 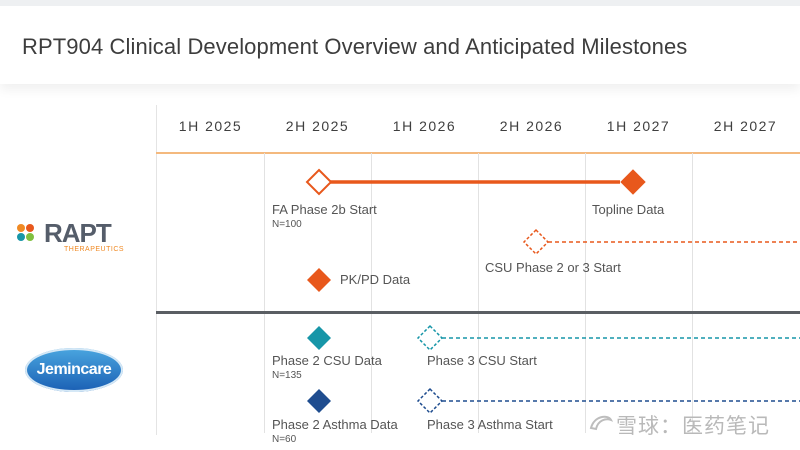 What do you see at coordinates (324, 209) in the screenshot?
I see `fa-phase2b-start-label: FA Phase 2b Start` at bounding box center [324, 209].